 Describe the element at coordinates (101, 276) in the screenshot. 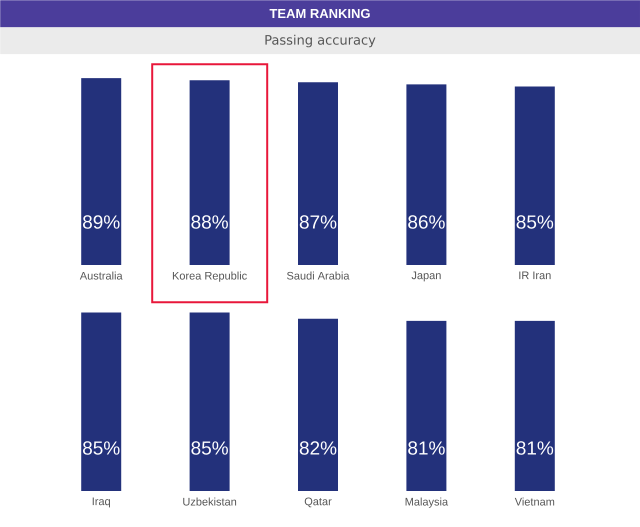

I see `x-tick-label: Australia` at that location.